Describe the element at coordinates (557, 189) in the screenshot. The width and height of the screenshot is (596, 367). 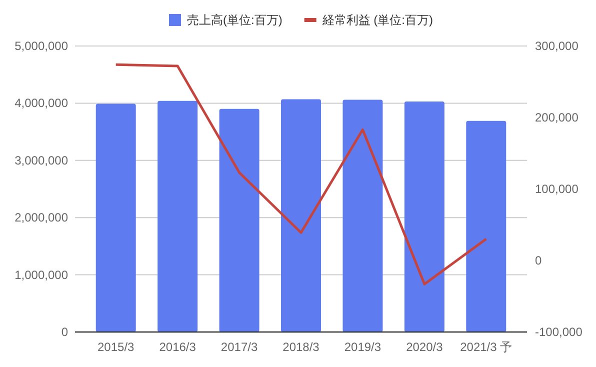
I see `y2-tick-label: 100,000` at that location.